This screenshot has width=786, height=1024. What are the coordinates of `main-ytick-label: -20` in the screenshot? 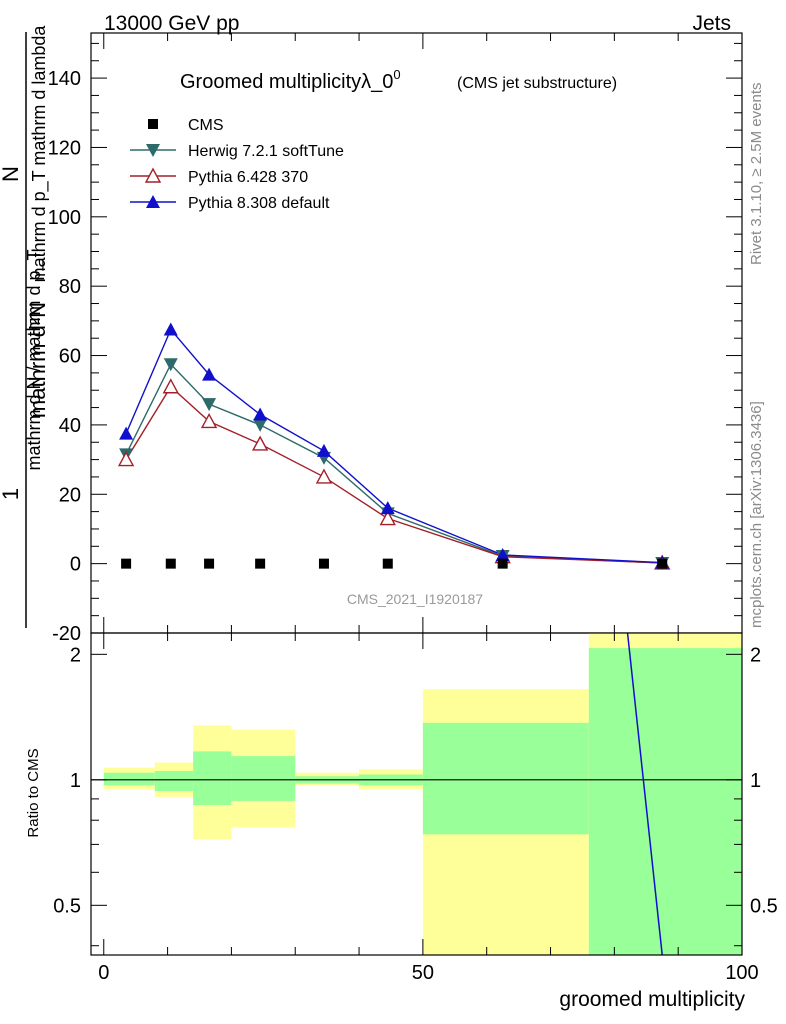 It's located at (66, 634).